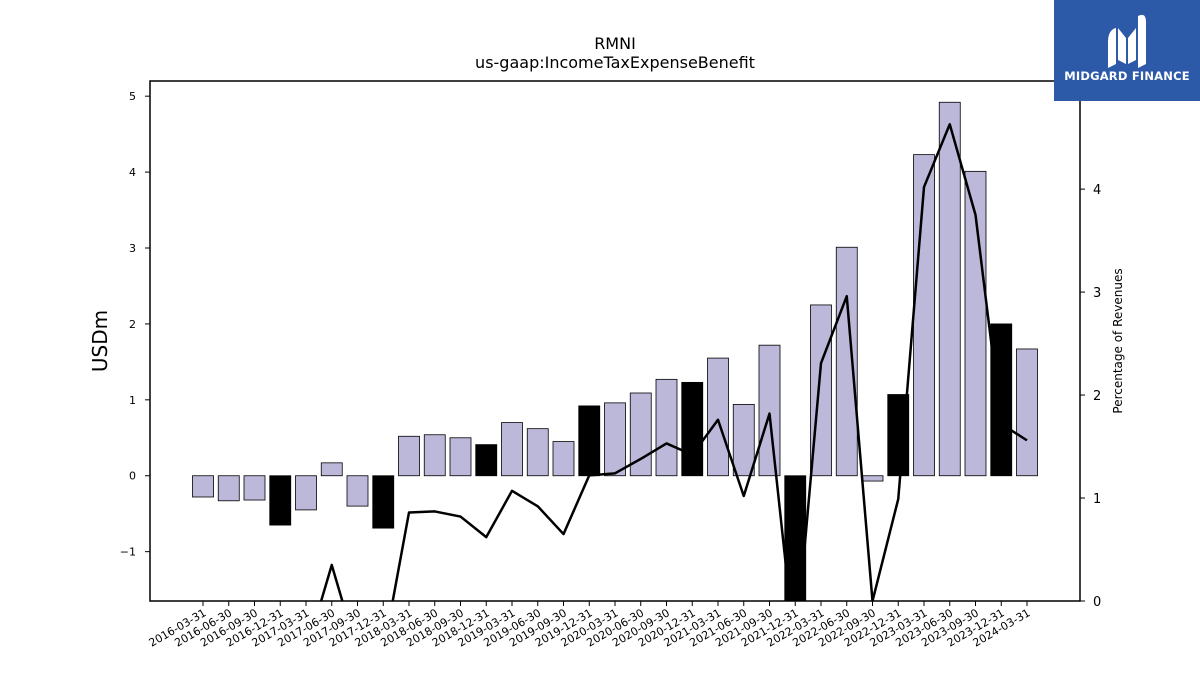  Describe the element at coordinates (1097, 396) in the screenshot. I see `y2-tick-label: 2` at that location.